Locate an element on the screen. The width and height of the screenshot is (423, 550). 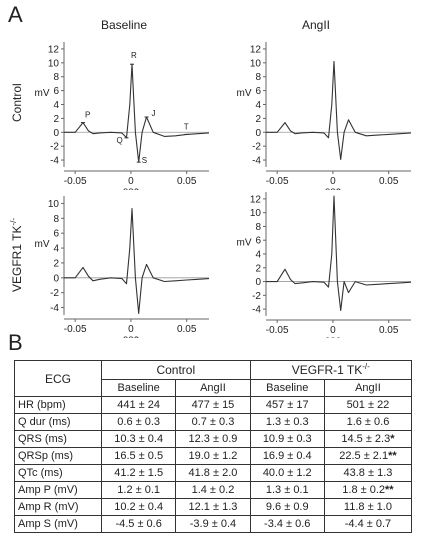
cell-value: 19.0 ± 1.2 is located at coordinates (213, 456).